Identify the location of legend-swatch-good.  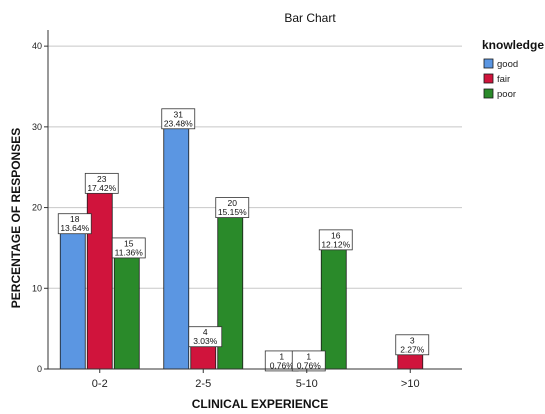
(488, 63).